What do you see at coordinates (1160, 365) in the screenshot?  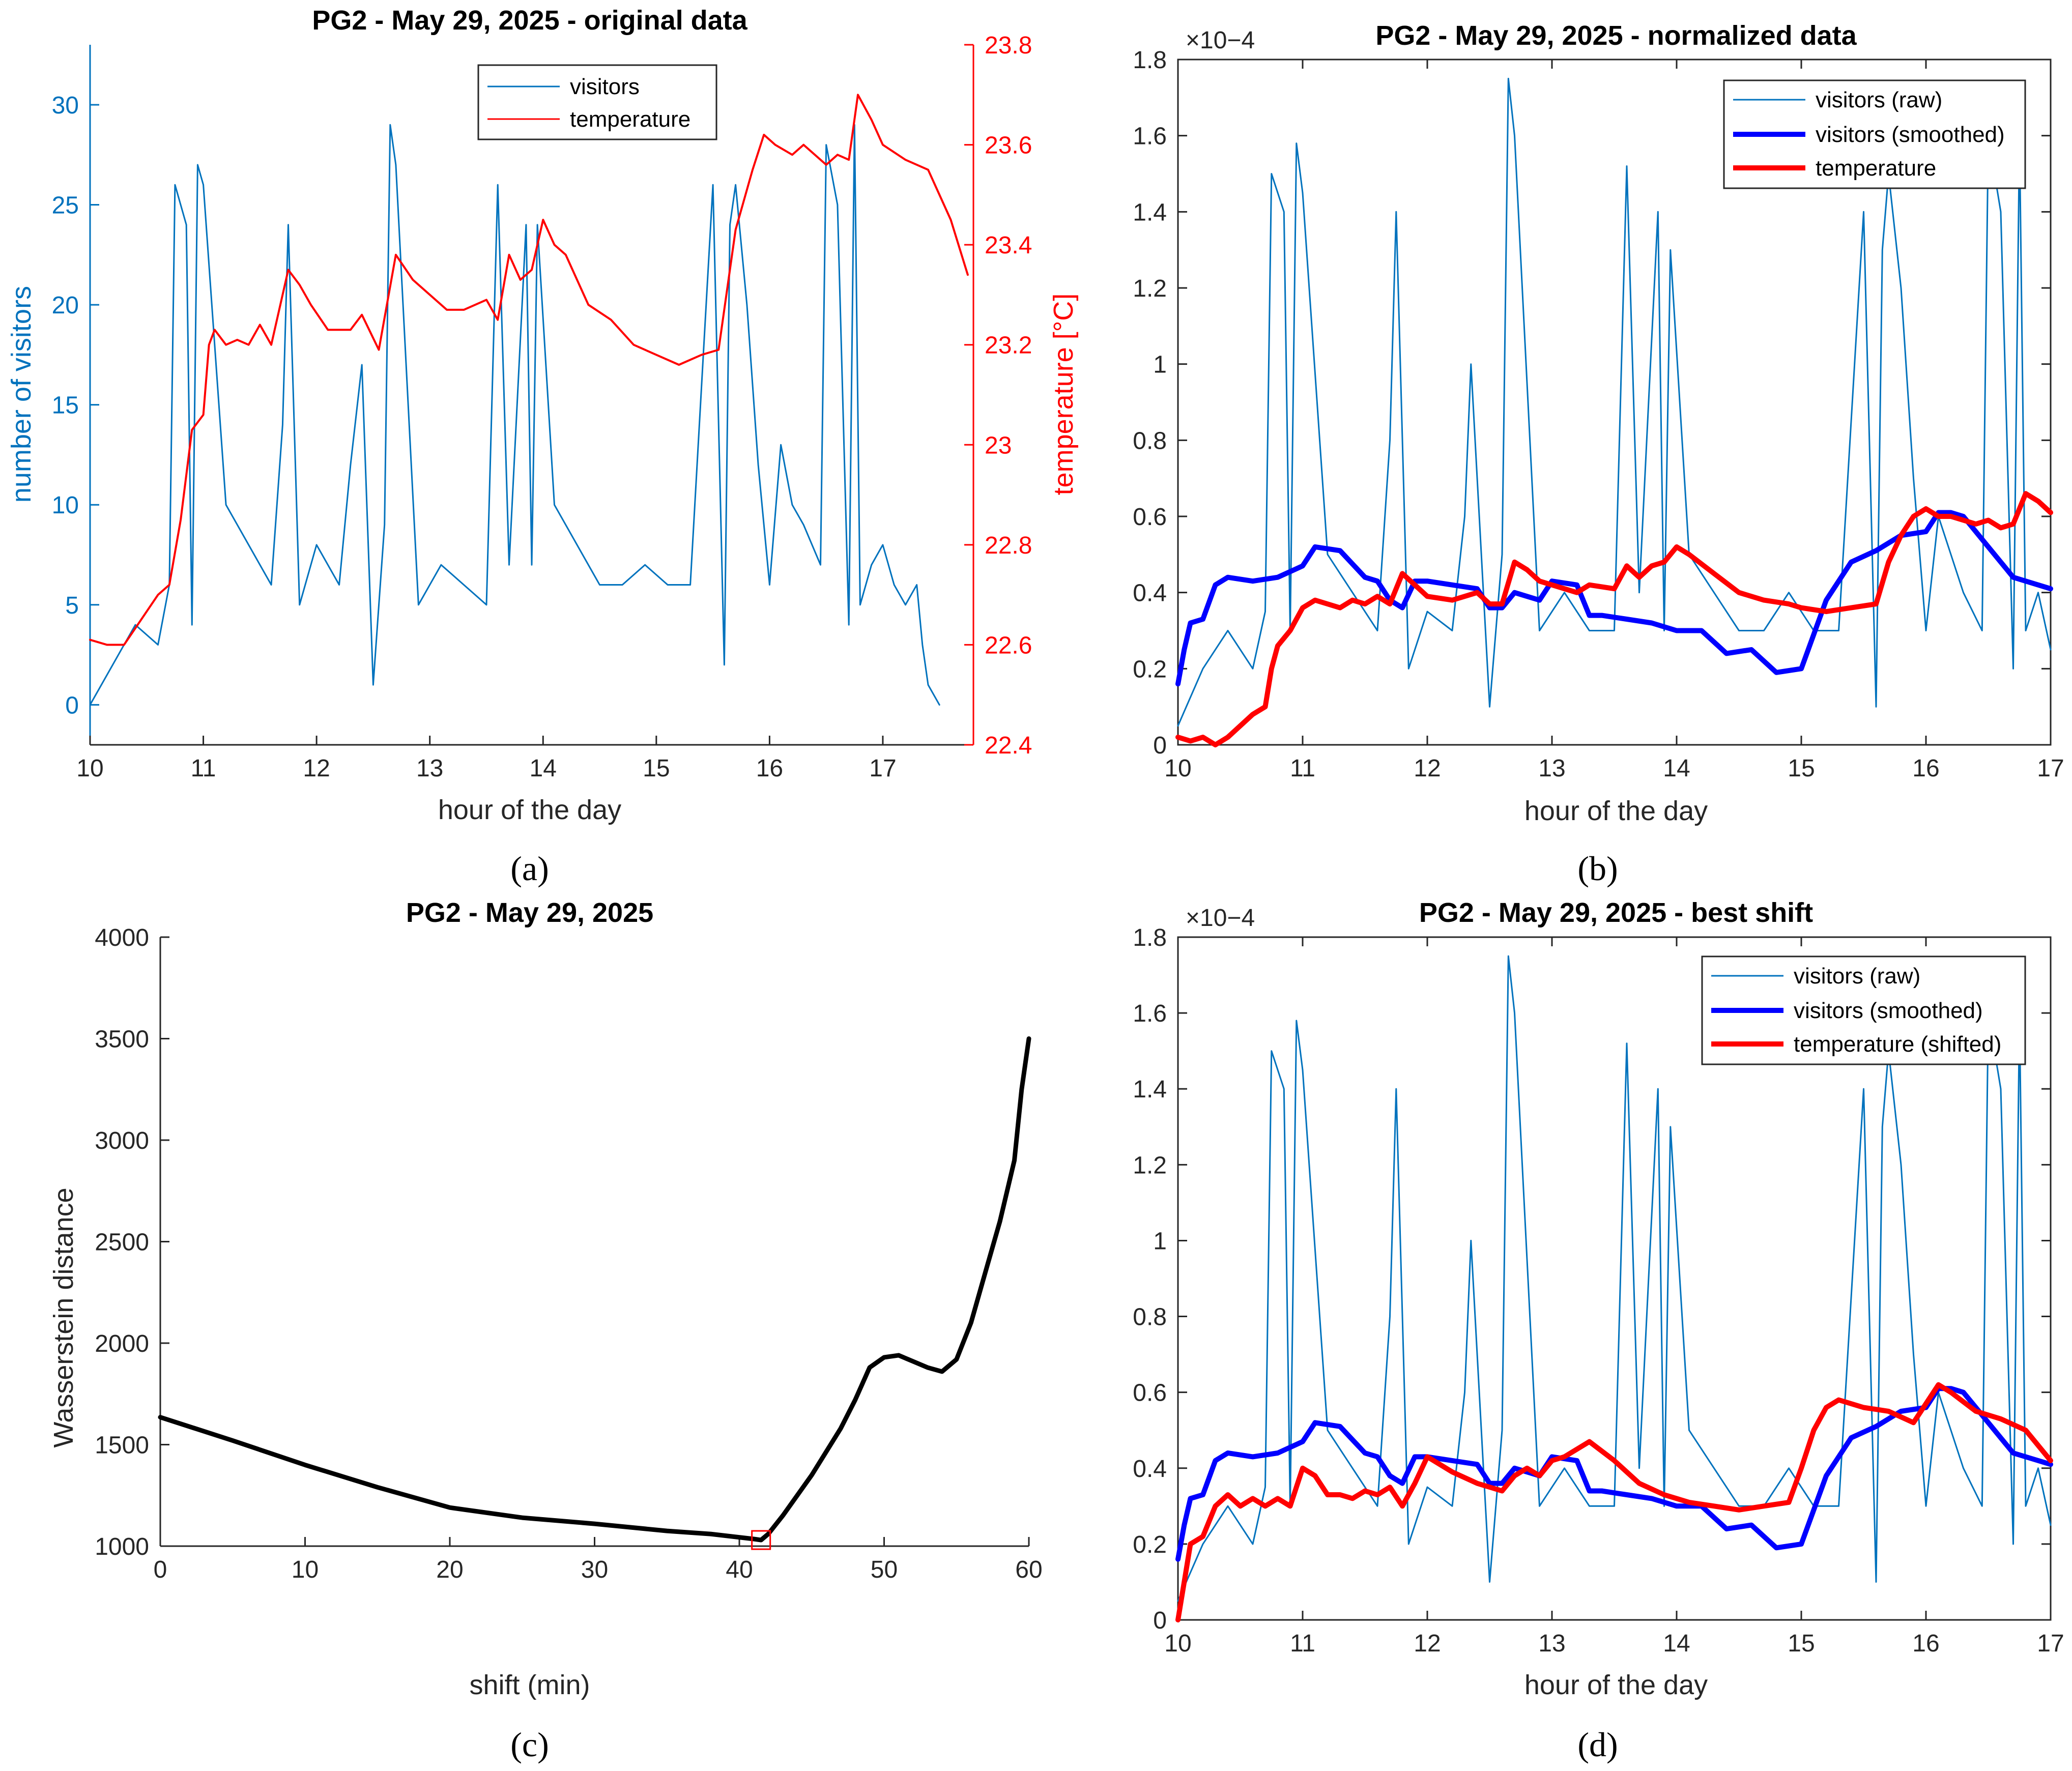 I see `panel-b-ytick-label: 1` at bounding box center [1160, 365].